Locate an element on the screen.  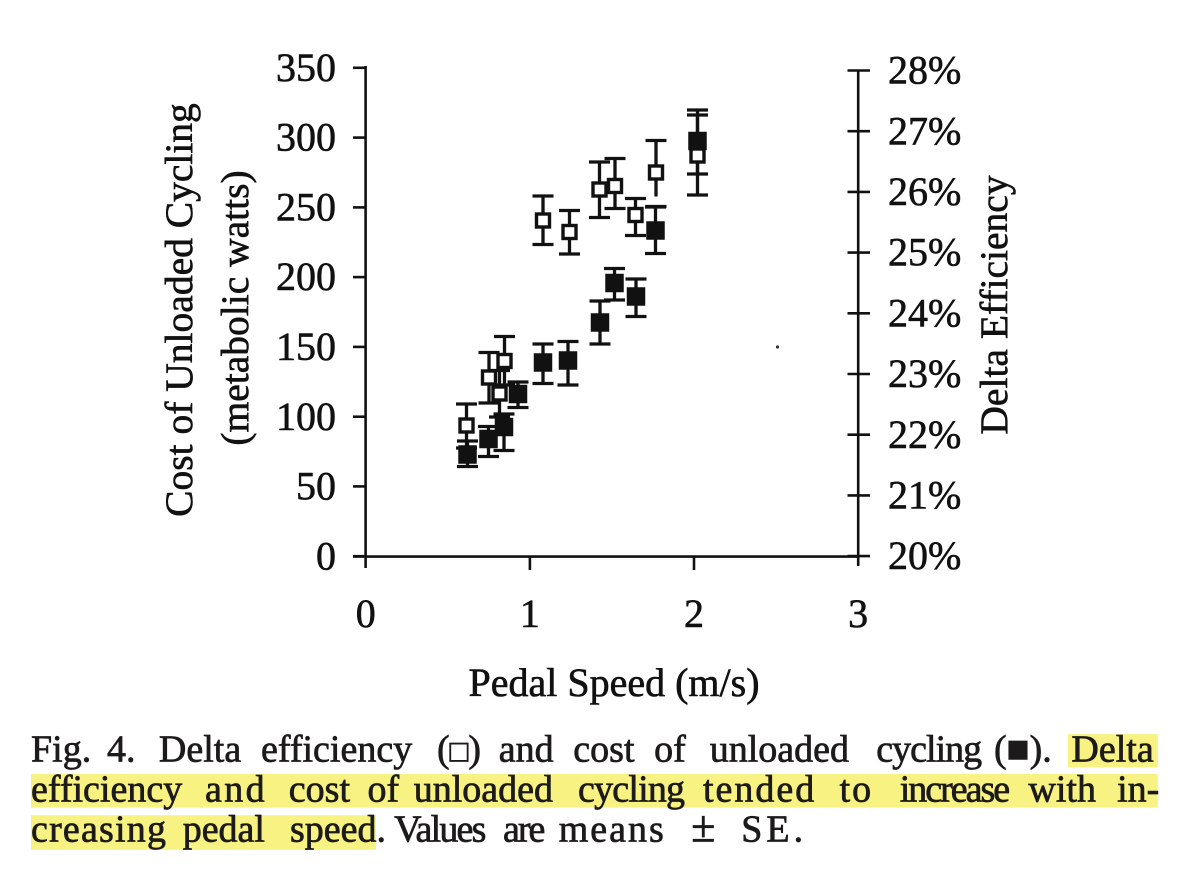
svg-text: 1 is located at coordinates (530, 613).